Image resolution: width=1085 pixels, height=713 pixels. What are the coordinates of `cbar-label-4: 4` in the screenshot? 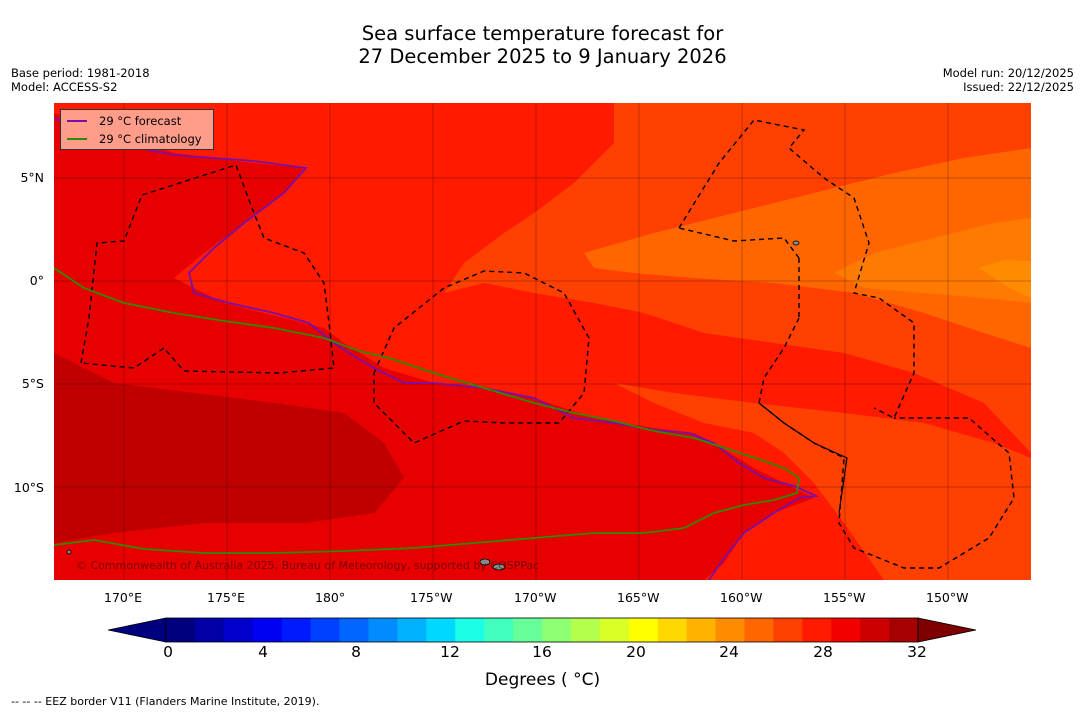 It's located at (263, 652).